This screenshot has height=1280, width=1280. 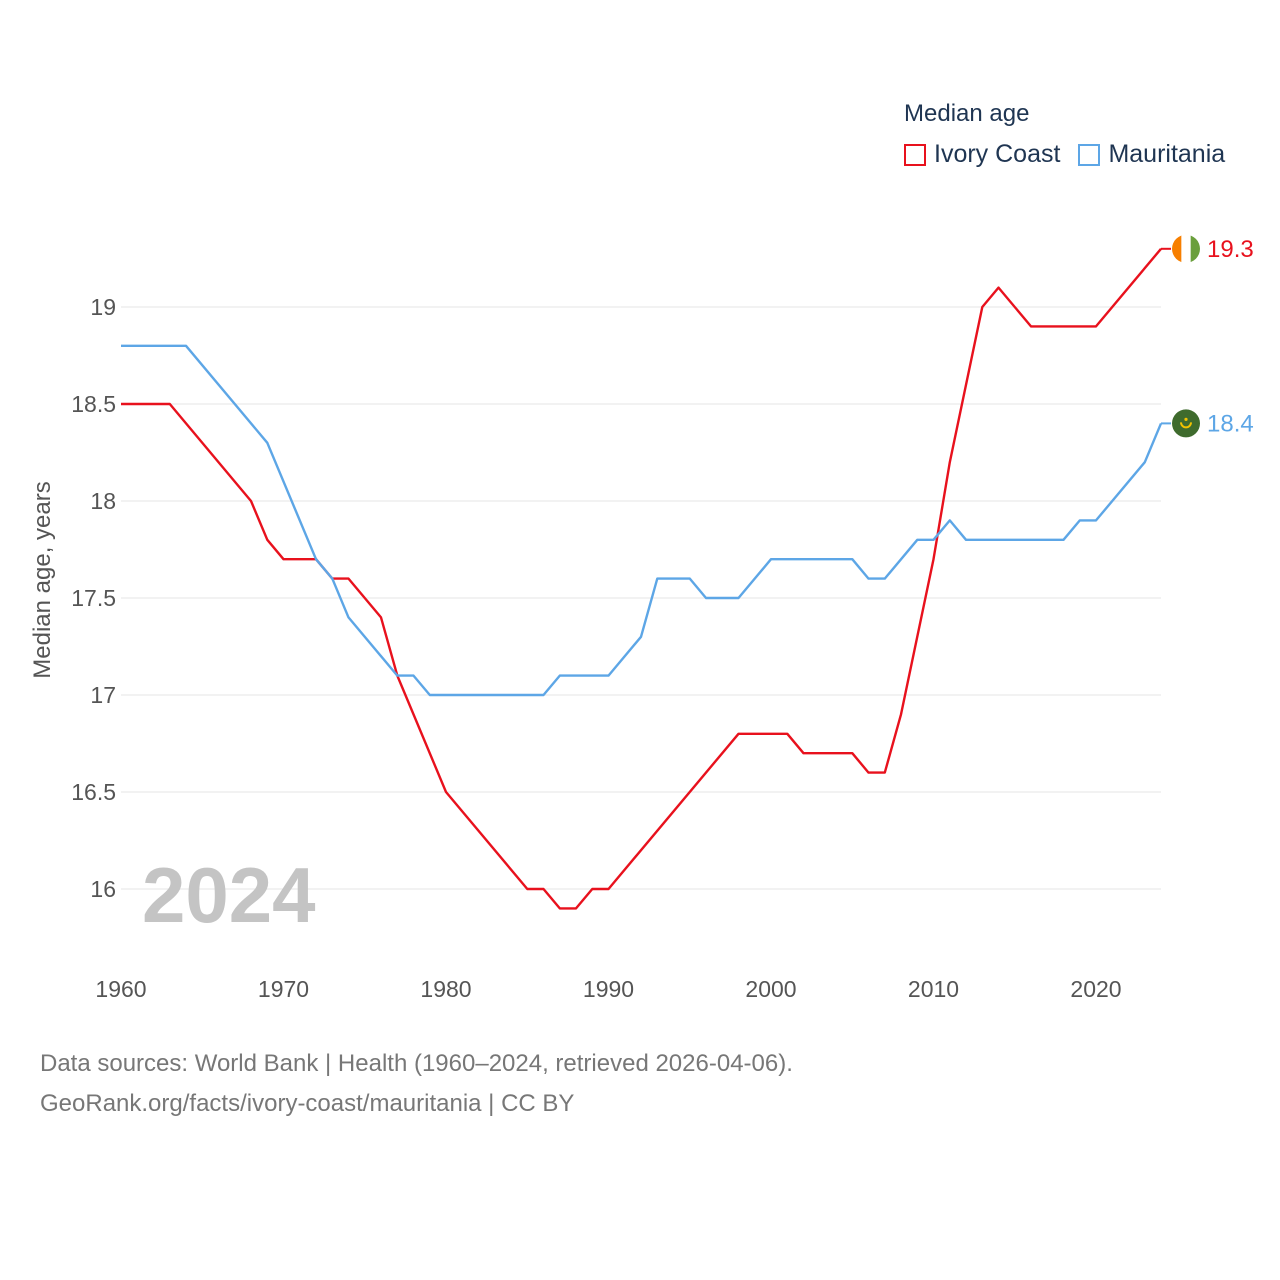 I want to click on x-tick-label: 2020, so click(x=1095, y=989).